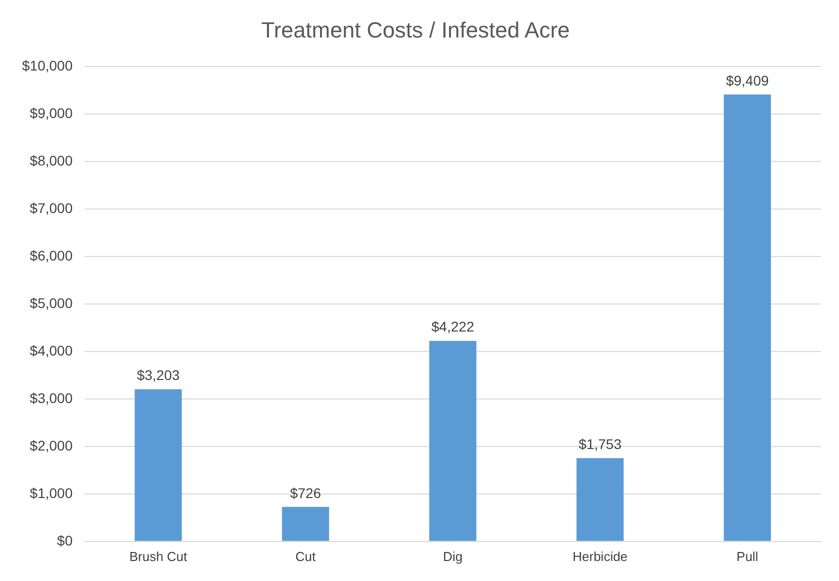  What do you see at coordinates (51, 445) in the screenshot?
I see `y-tick-label: $2,000` at bounding box center [51, 445].